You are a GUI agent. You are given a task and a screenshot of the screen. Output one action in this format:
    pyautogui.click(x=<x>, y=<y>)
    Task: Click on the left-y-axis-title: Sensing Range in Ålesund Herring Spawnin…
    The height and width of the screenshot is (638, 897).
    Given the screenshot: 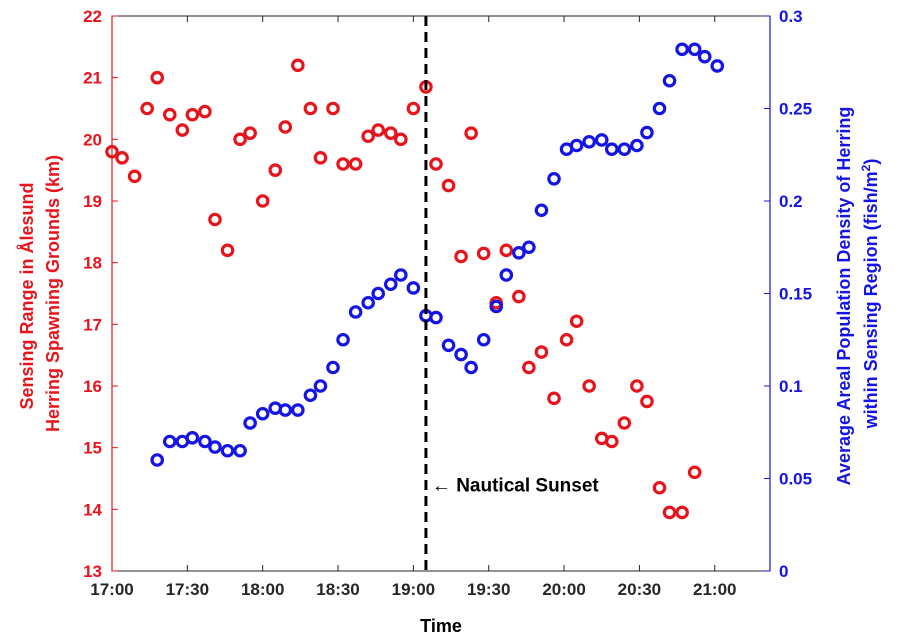 What is the action you would take?
    pyautogui.click(x=40, y=293)
    